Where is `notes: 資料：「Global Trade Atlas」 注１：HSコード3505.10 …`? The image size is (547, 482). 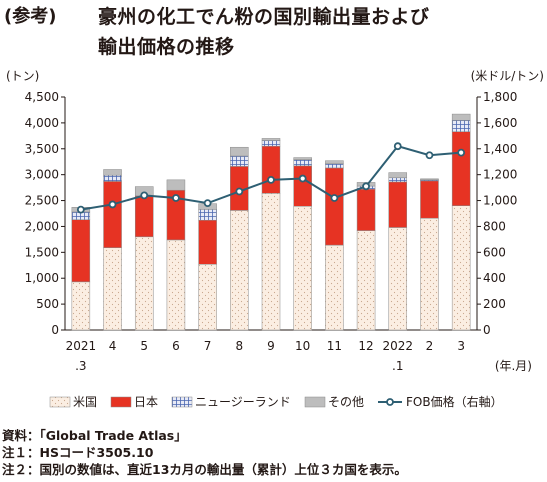 notes: 資料：「Global Trade Atlas」 注１：HSコード3505.10 … is located at coordinates (204, 452).